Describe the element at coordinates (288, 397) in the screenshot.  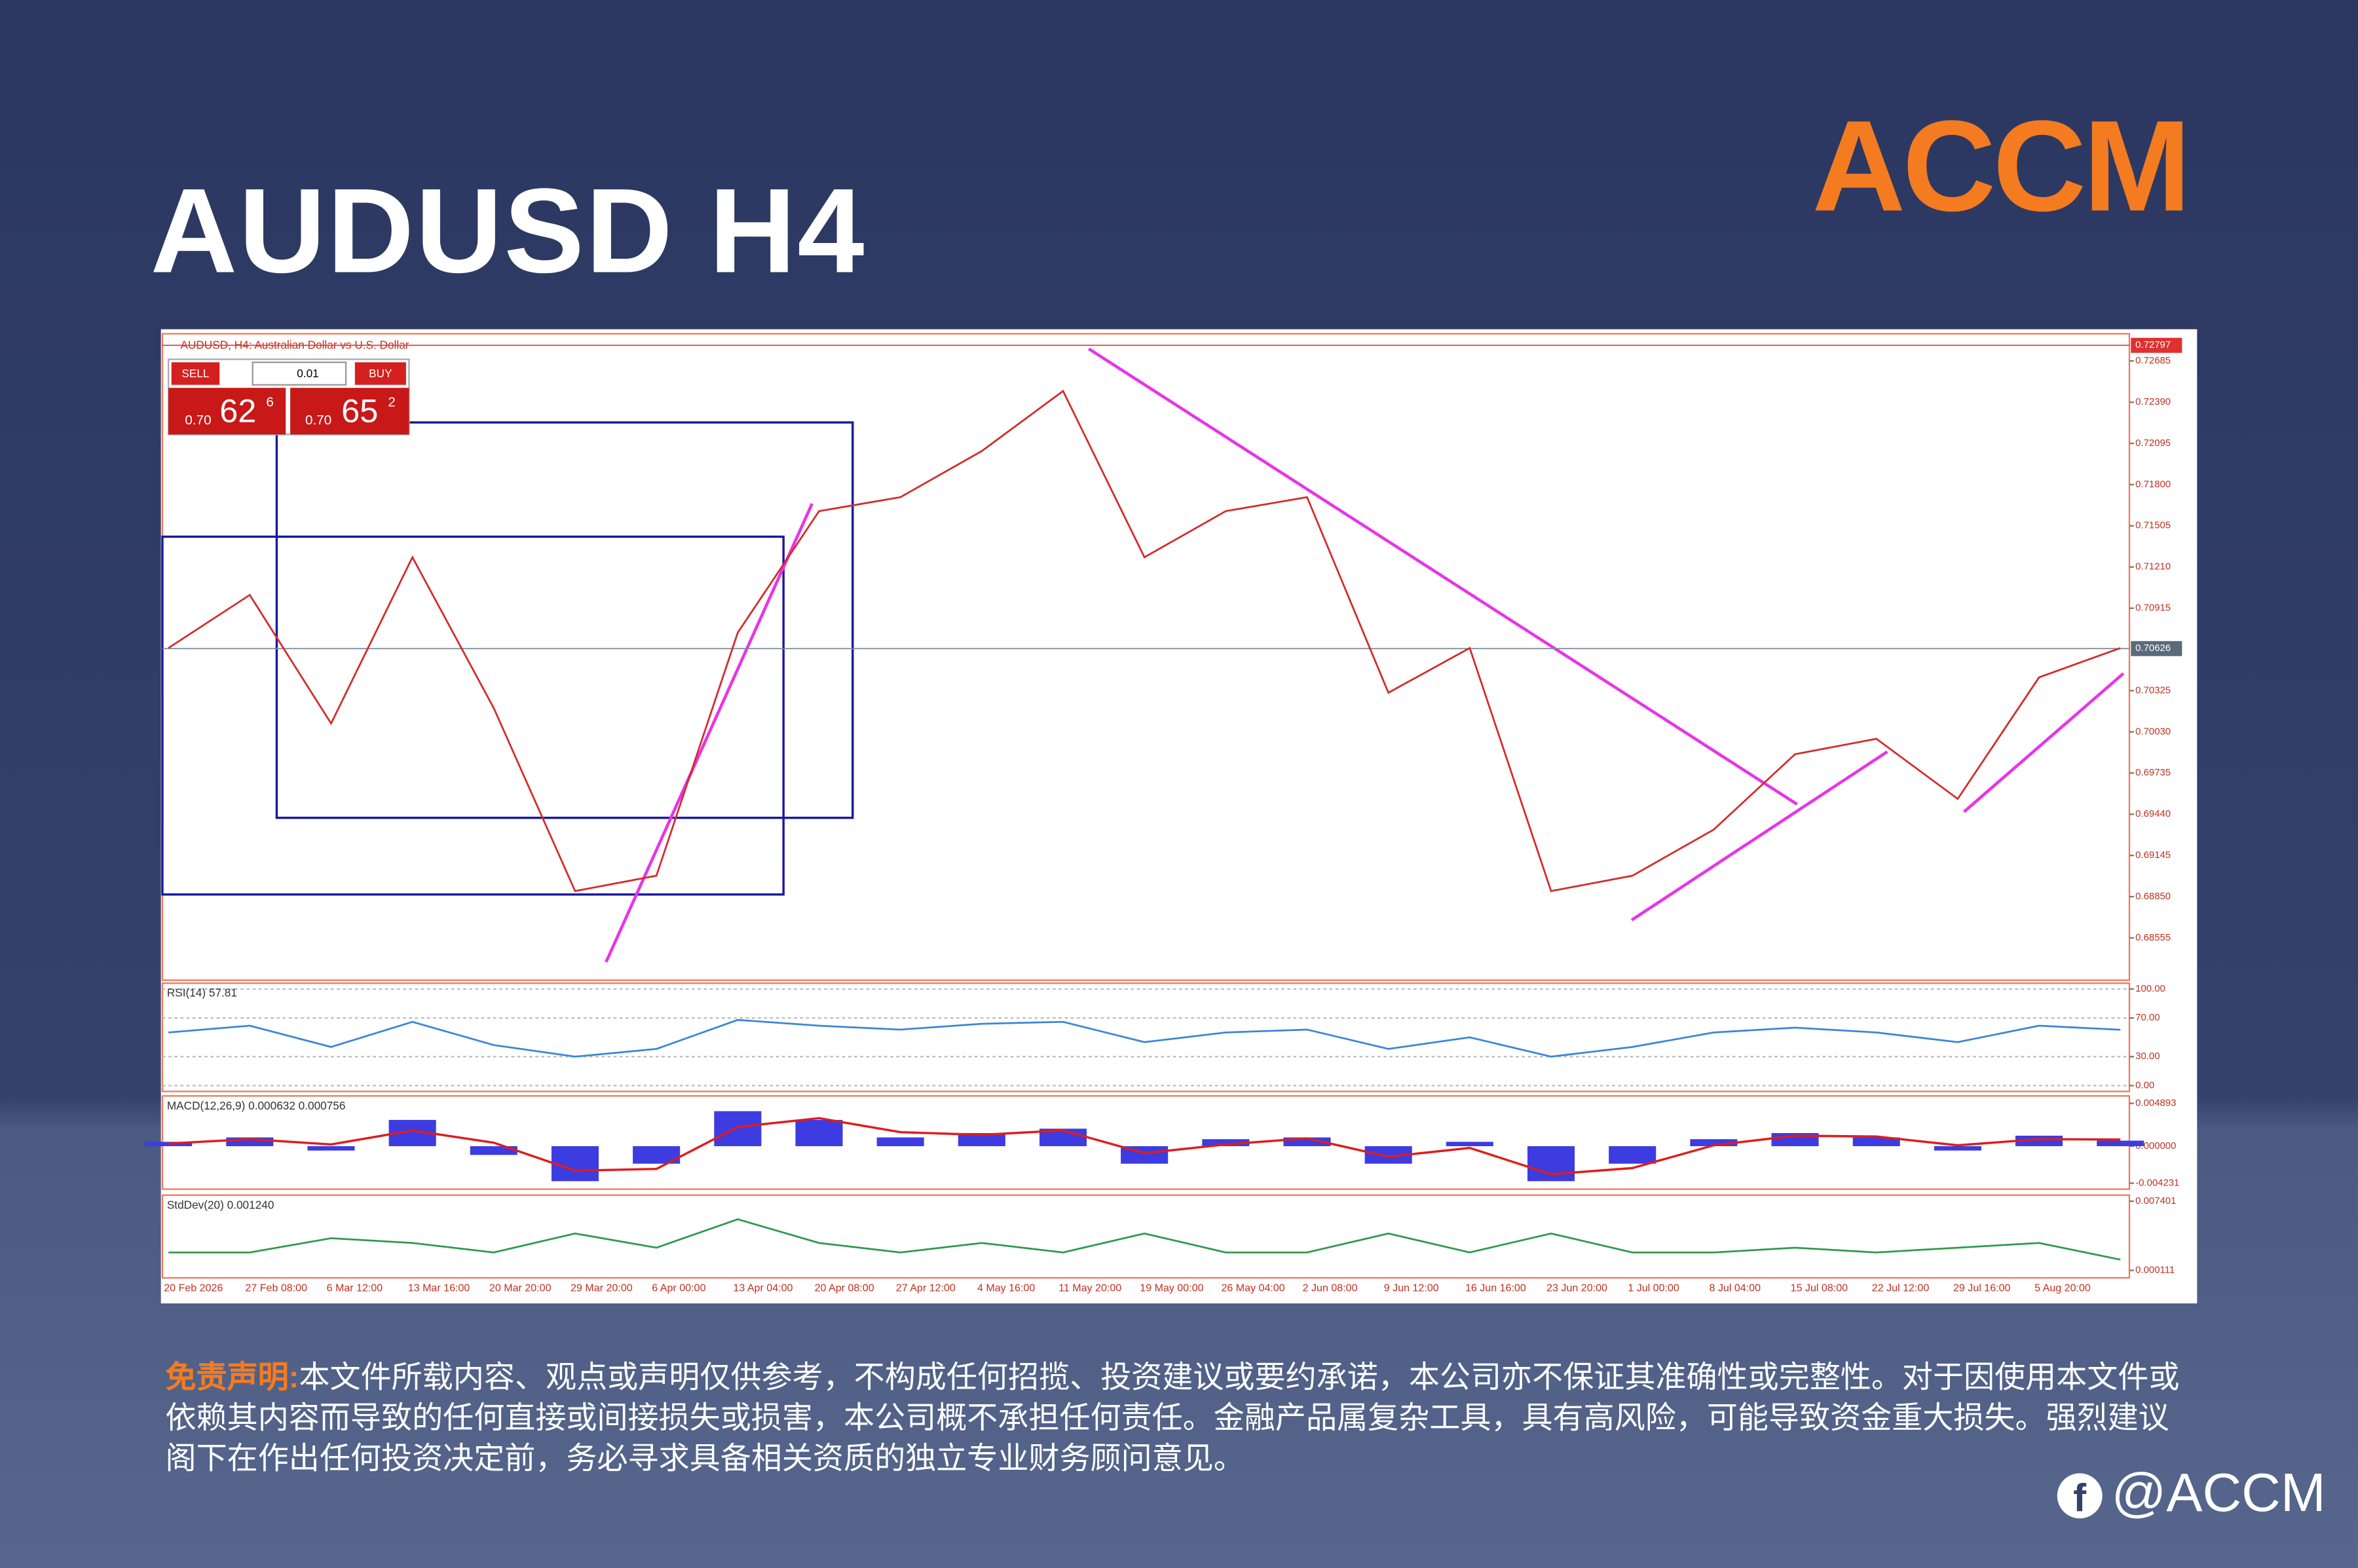
I see `trade-panel: SELL 0.01 BUY 0.70 62 6 0.70 65 2` at that location.